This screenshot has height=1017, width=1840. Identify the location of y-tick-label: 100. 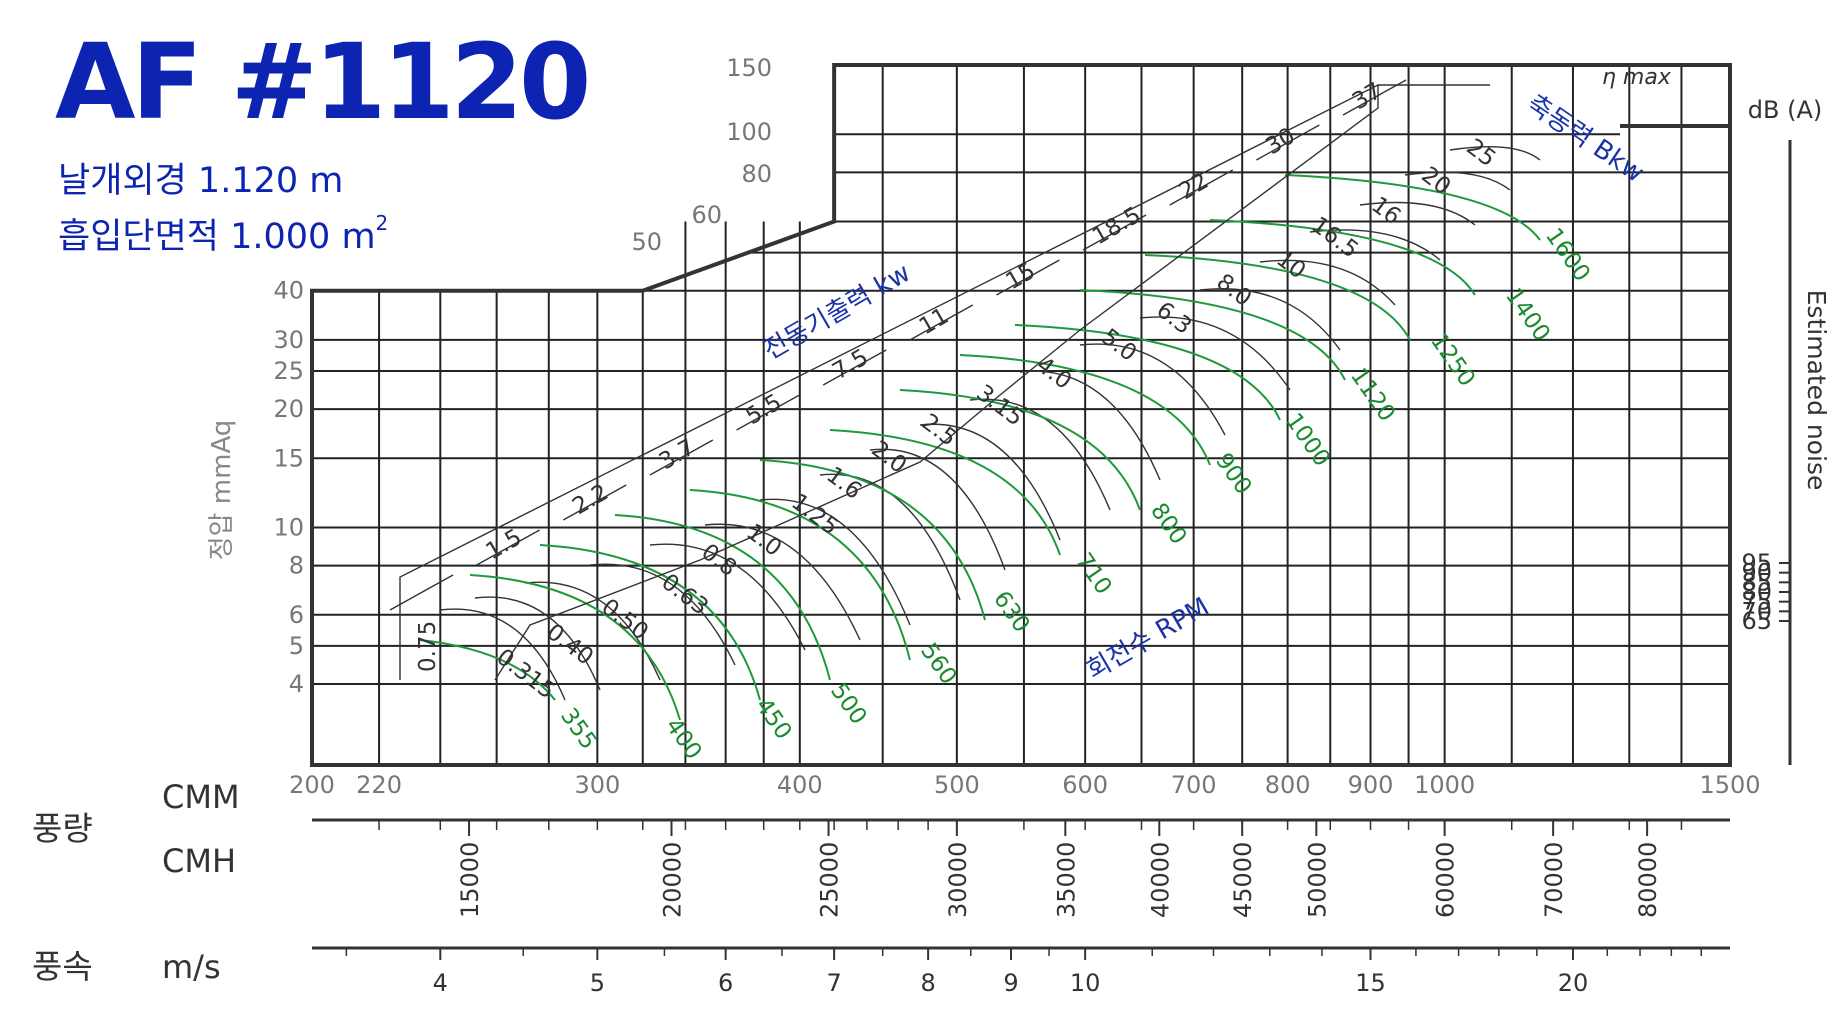
(749, 132).